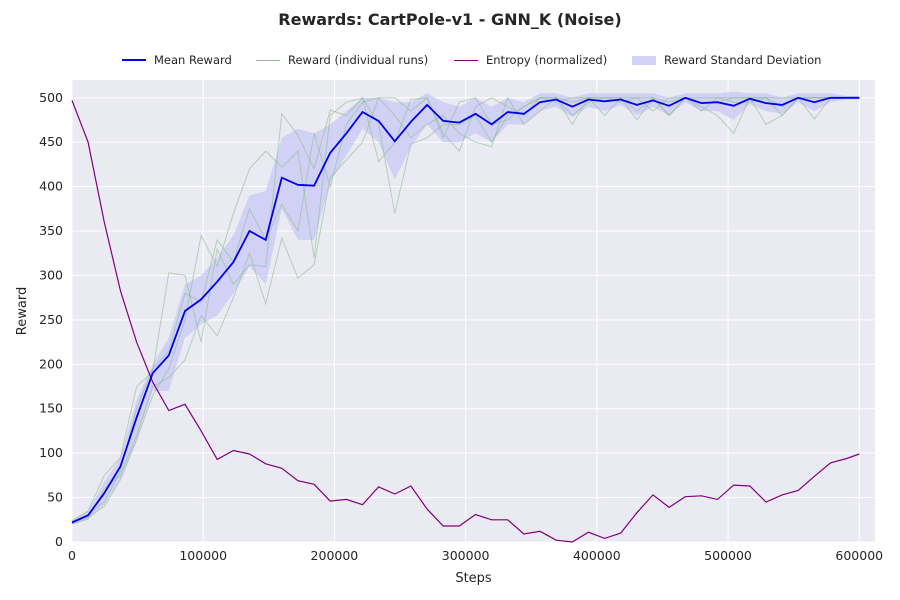 The width and height of the screenshot is (900, 600). What do you see at coordinates (644, 60) in the screenshot?
I see `legend-swatch-std` at bounding box center [644, 60].